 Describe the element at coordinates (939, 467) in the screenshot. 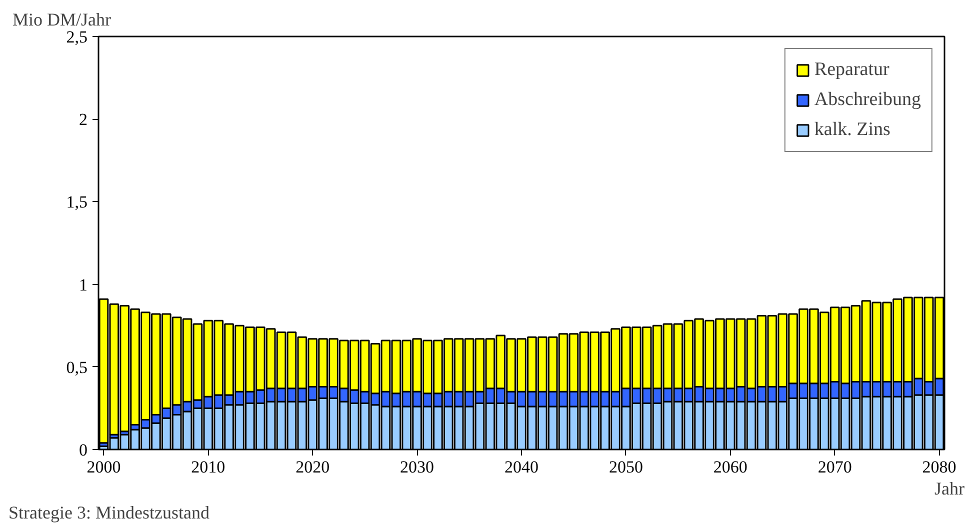

I see `x-tick-label: 2080` at that location.